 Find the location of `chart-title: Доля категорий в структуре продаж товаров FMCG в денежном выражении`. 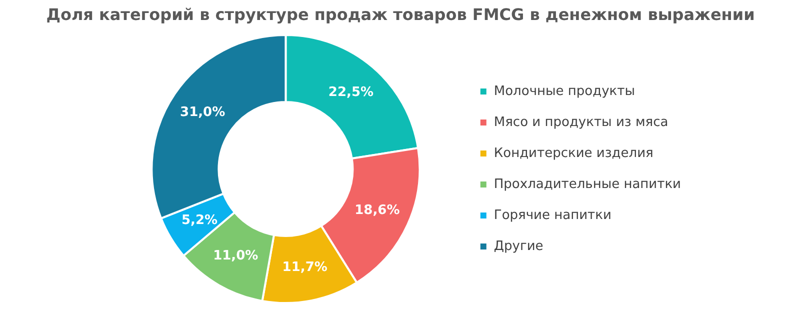

chart-title: Доля категорий в структуре продаж товаров FMCG в денежном выражении is located at coordinates (400, 15).